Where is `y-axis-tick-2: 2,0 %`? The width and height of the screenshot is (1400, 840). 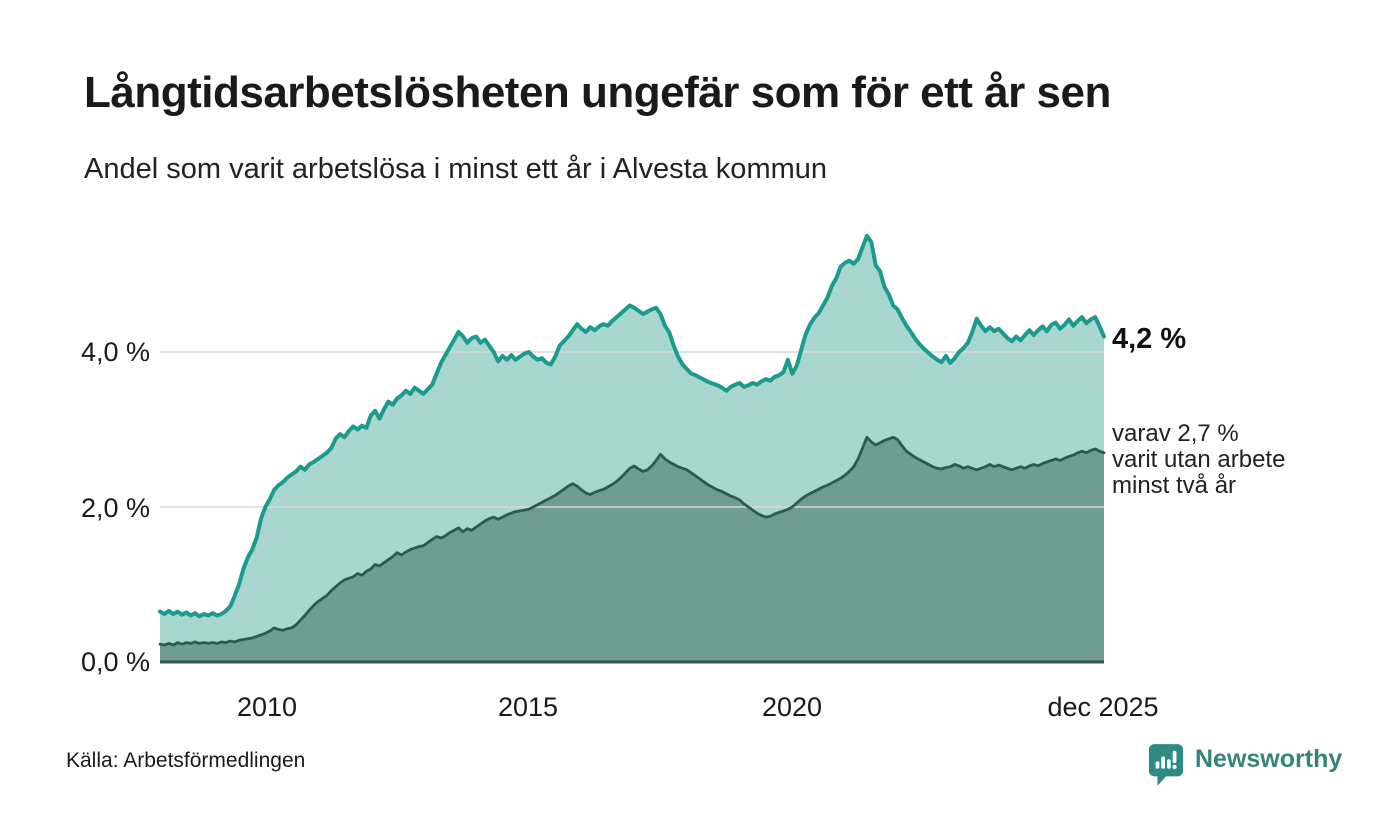 y-axis-tick-2: 2,0 % is located at coordinates (115, 508).